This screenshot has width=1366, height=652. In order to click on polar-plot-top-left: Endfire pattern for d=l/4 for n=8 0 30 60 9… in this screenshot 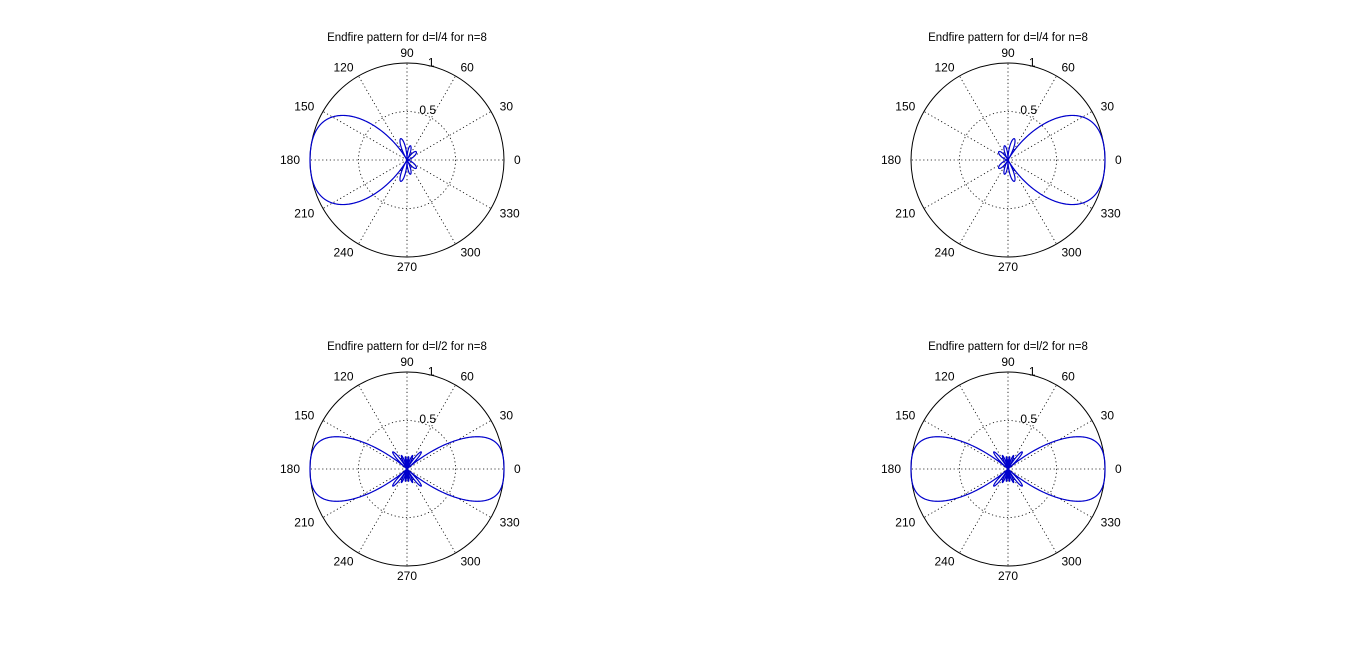, I will do `click(400, 153)`.